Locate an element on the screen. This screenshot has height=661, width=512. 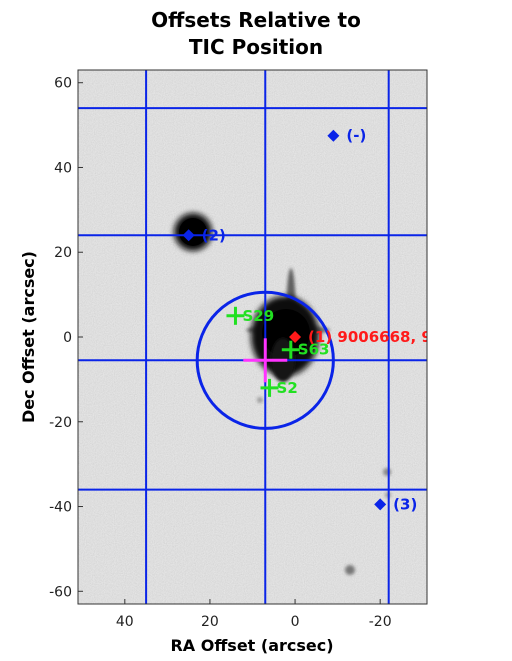
centroid-label-2: S2 is located at coordinates (287, 388).